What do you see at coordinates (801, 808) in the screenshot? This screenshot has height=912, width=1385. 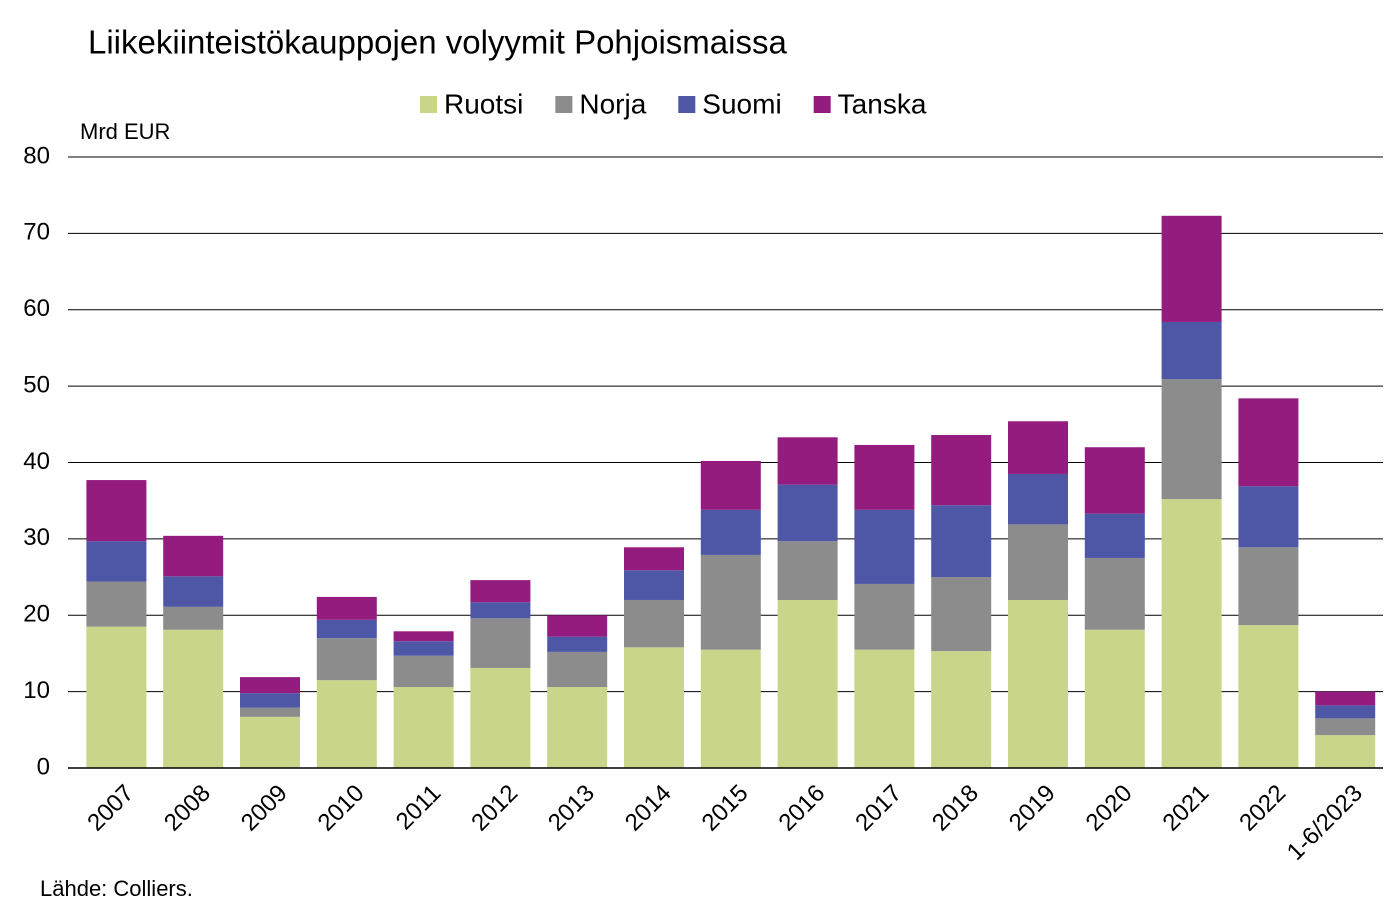 I see `x-tick-label: 2016` at bounding box center [801, 808].